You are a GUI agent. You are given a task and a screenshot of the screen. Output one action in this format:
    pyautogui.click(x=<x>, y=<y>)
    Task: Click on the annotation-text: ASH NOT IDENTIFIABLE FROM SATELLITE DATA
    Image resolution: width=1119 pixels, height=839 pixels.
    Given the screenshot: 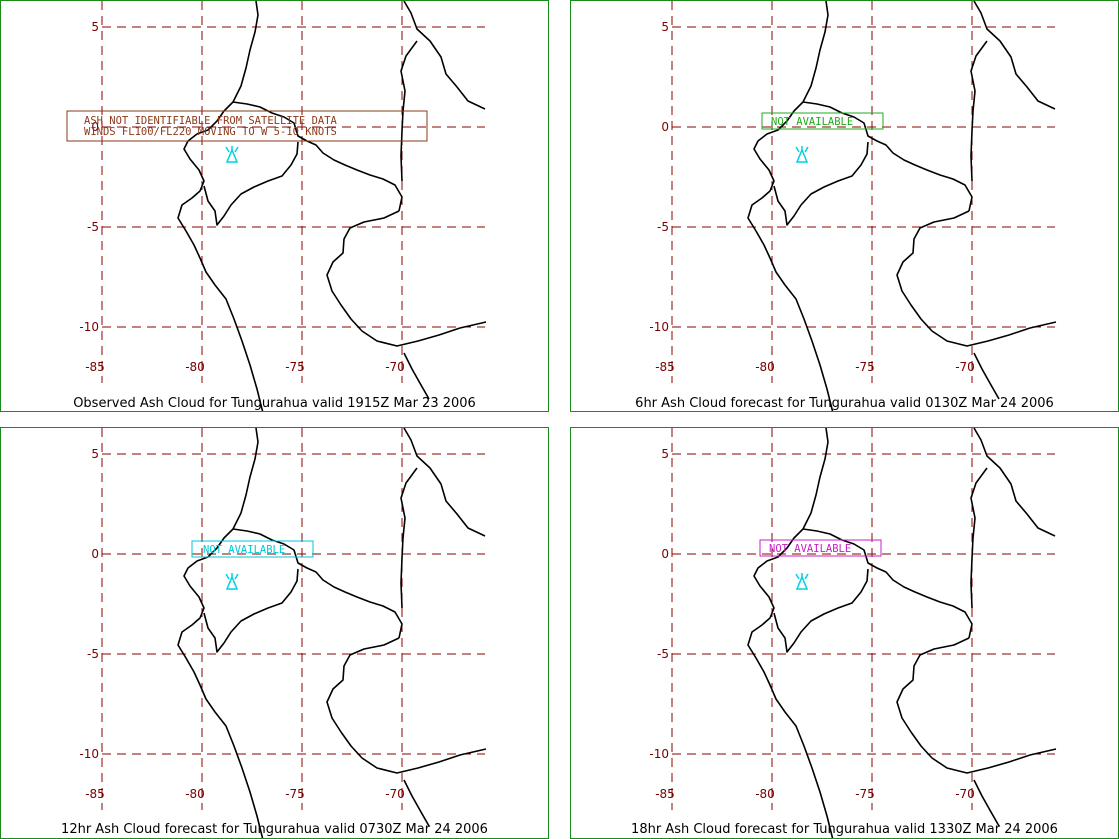 What is the action you would take?
    pyautogui.click(x=211, y=121)
    